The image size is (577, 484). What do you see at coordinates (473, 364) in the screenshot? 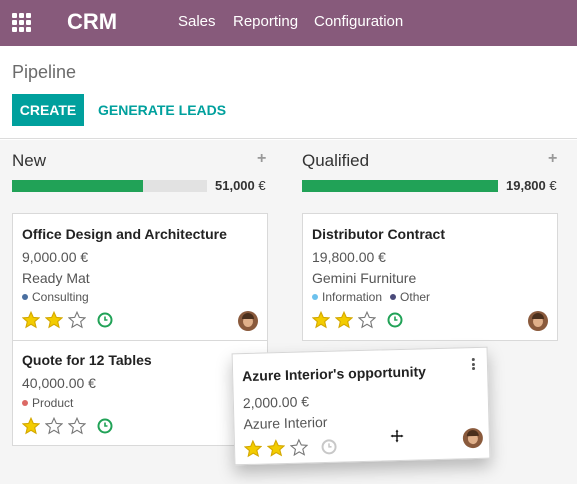
I see `kebab-menu-icon` at bounding box center [473, 364].